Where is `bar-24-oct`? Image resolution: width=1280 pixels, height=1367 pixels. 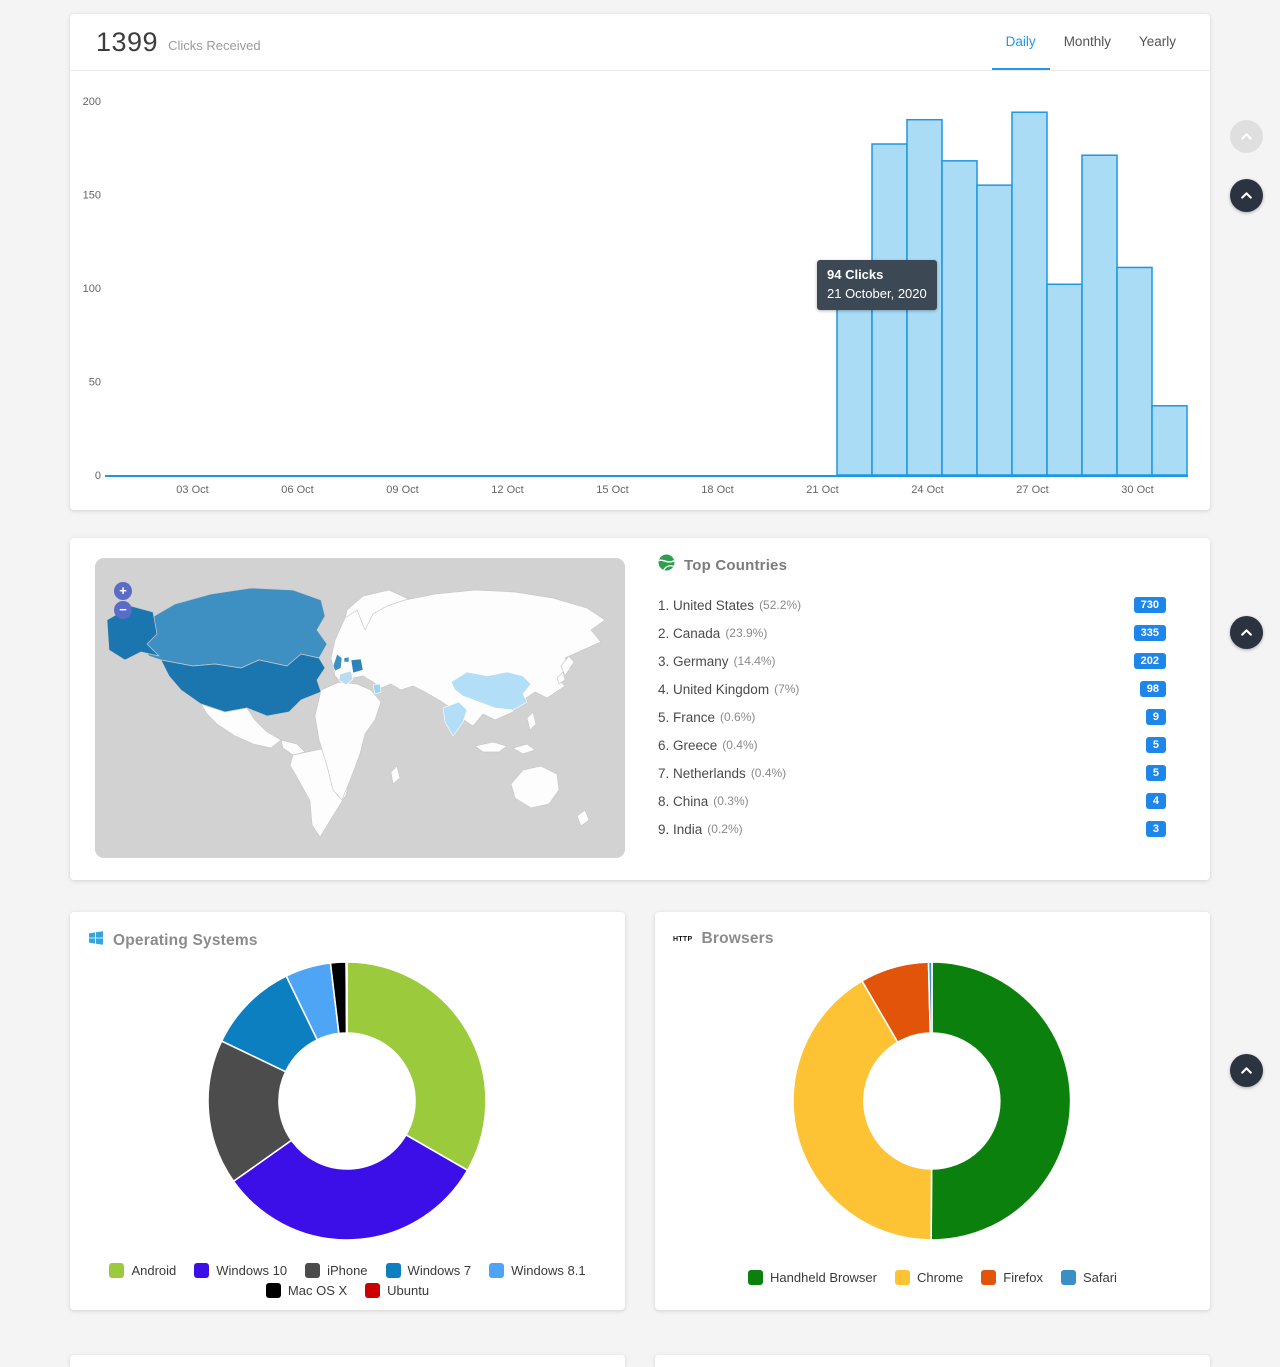 bar-24-oct is located at coordinates (959, 318).